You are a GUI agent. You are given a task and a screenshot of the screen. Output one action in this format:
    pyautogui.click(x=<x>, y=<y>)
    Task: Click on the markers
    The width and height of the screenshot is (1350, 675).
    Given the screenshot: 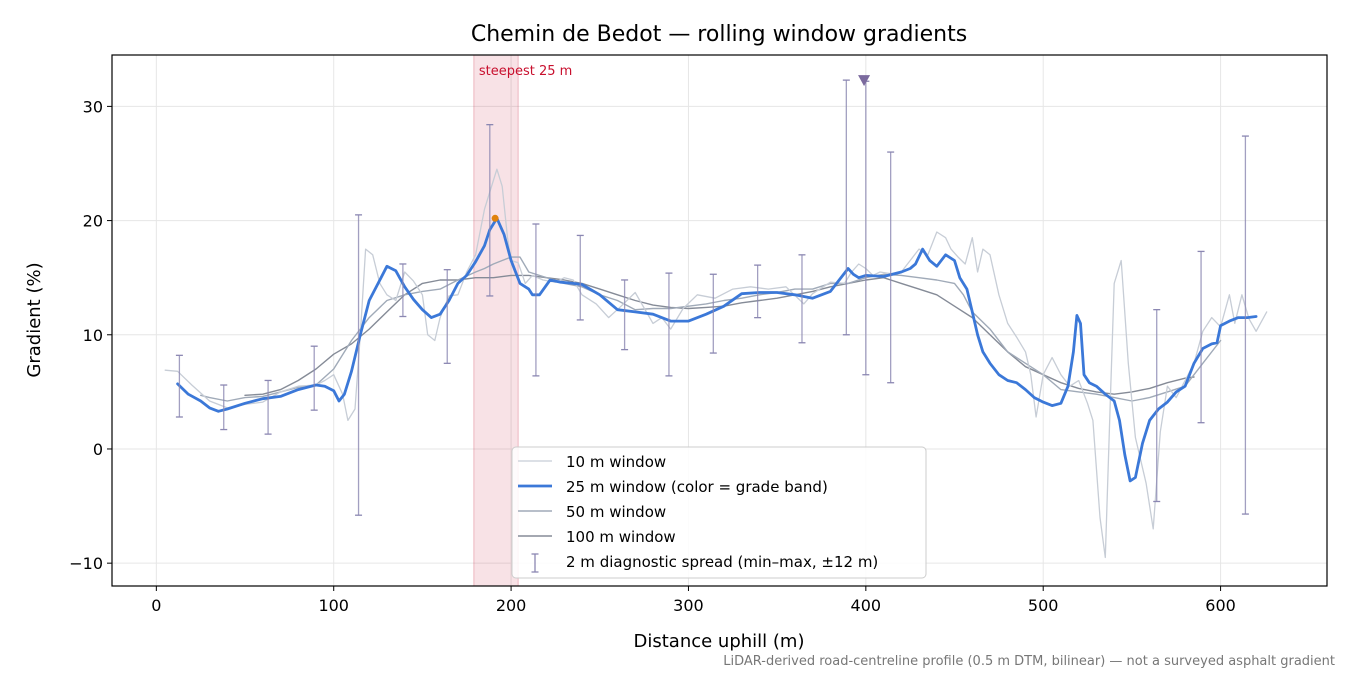 What is the action you would take?
    pyautogui.click(x=681, y=148)
    